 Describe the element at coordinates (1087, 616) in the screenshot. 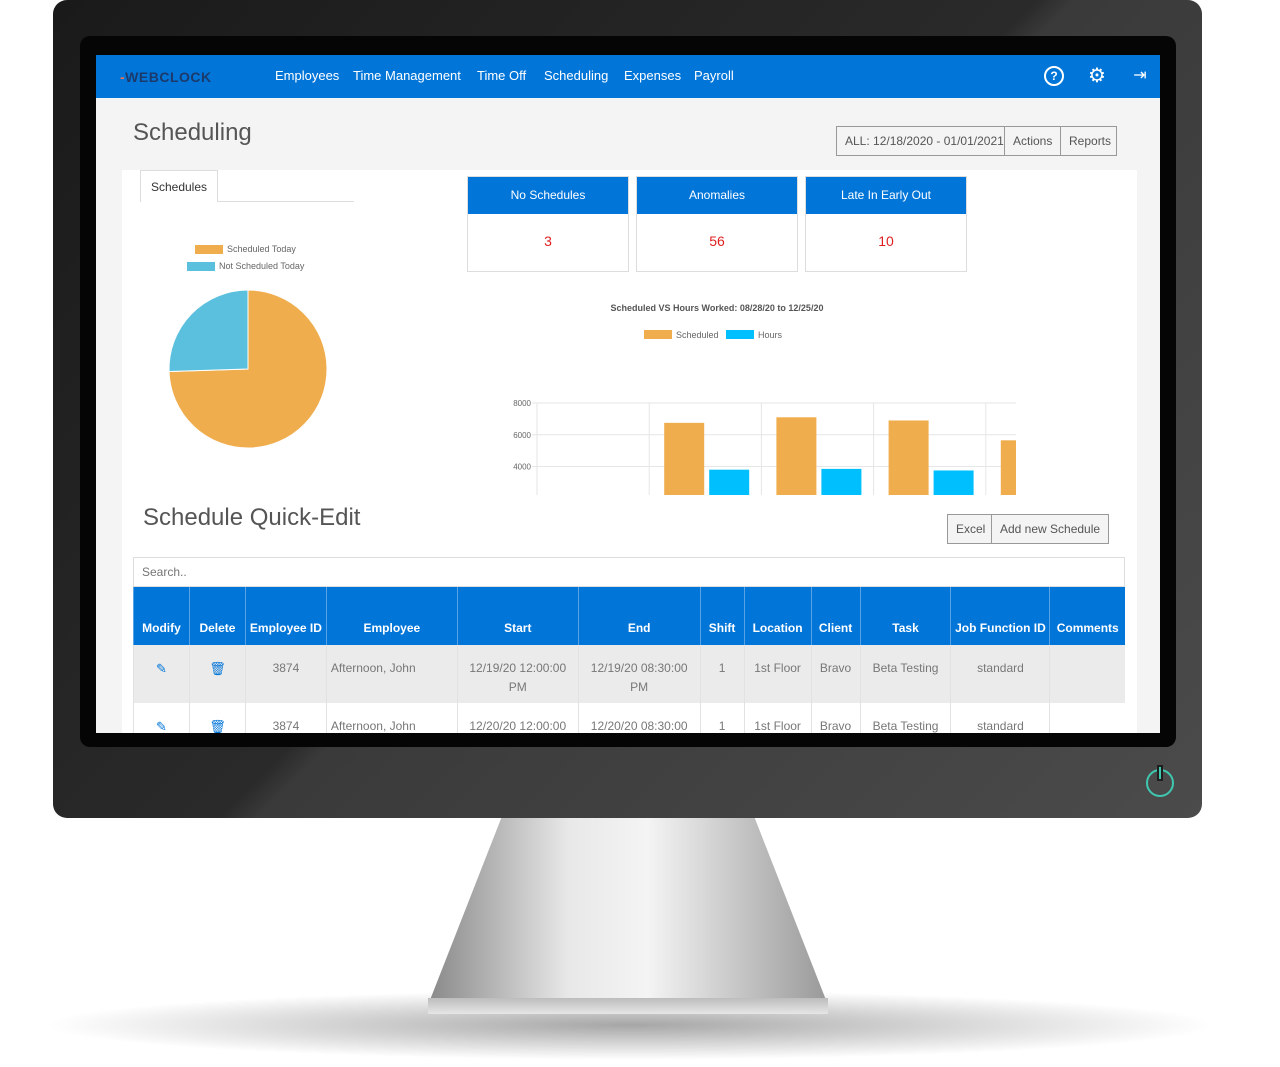

I see `column-header: Comments` at that location.